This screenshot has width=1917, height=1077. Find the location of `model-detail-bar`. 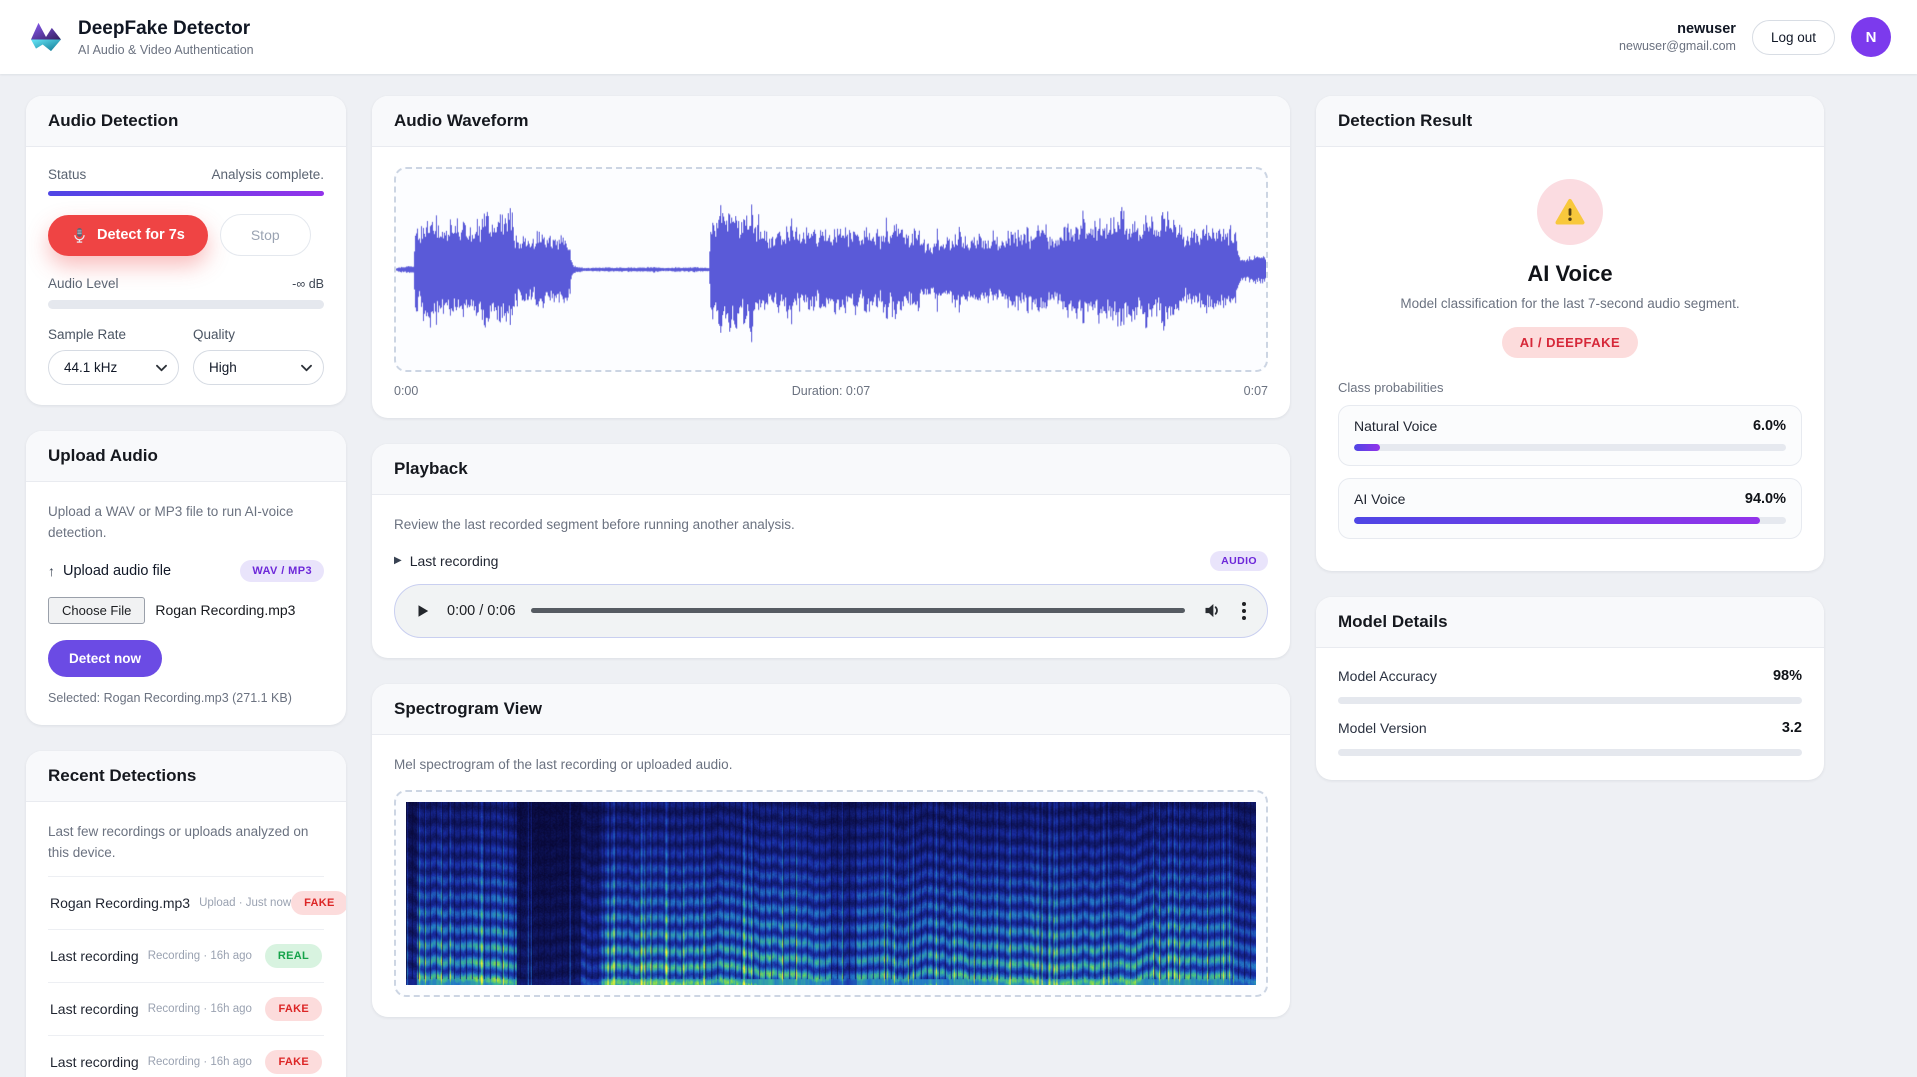

model-detail-bar is located at coordinates (1570, 700).